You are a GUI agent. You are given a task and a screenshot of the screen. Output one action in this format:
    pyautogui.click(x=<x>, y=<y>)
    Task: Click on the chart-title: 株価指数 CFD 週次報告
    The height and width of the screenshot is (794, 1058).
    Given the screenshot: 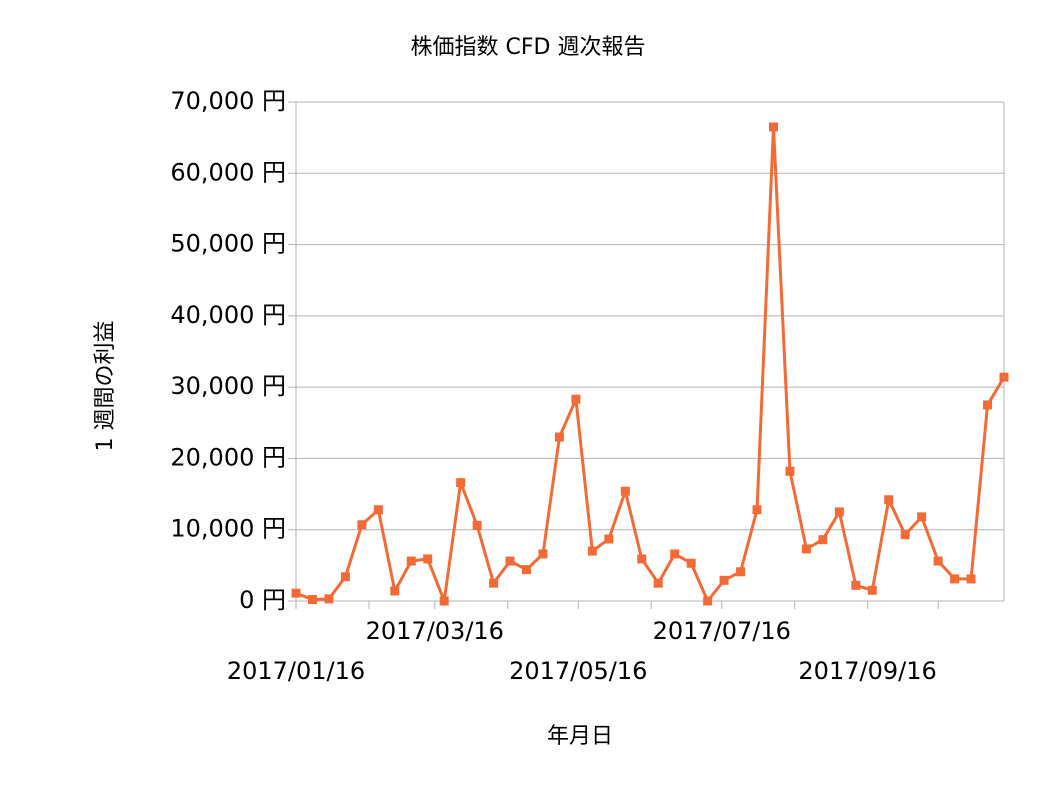 What is the action you would take?
    pyautogui.click(x=528, y=47)
    